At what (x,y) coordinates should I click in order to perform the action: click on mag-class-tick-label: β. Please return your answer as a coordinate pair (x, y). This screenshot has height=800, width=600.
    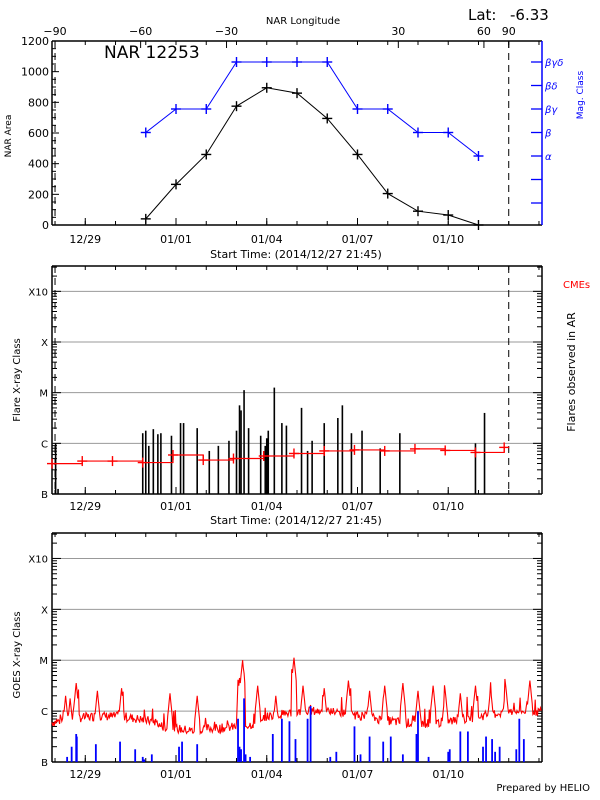
    Looking at the image, I should click on (548, 134).